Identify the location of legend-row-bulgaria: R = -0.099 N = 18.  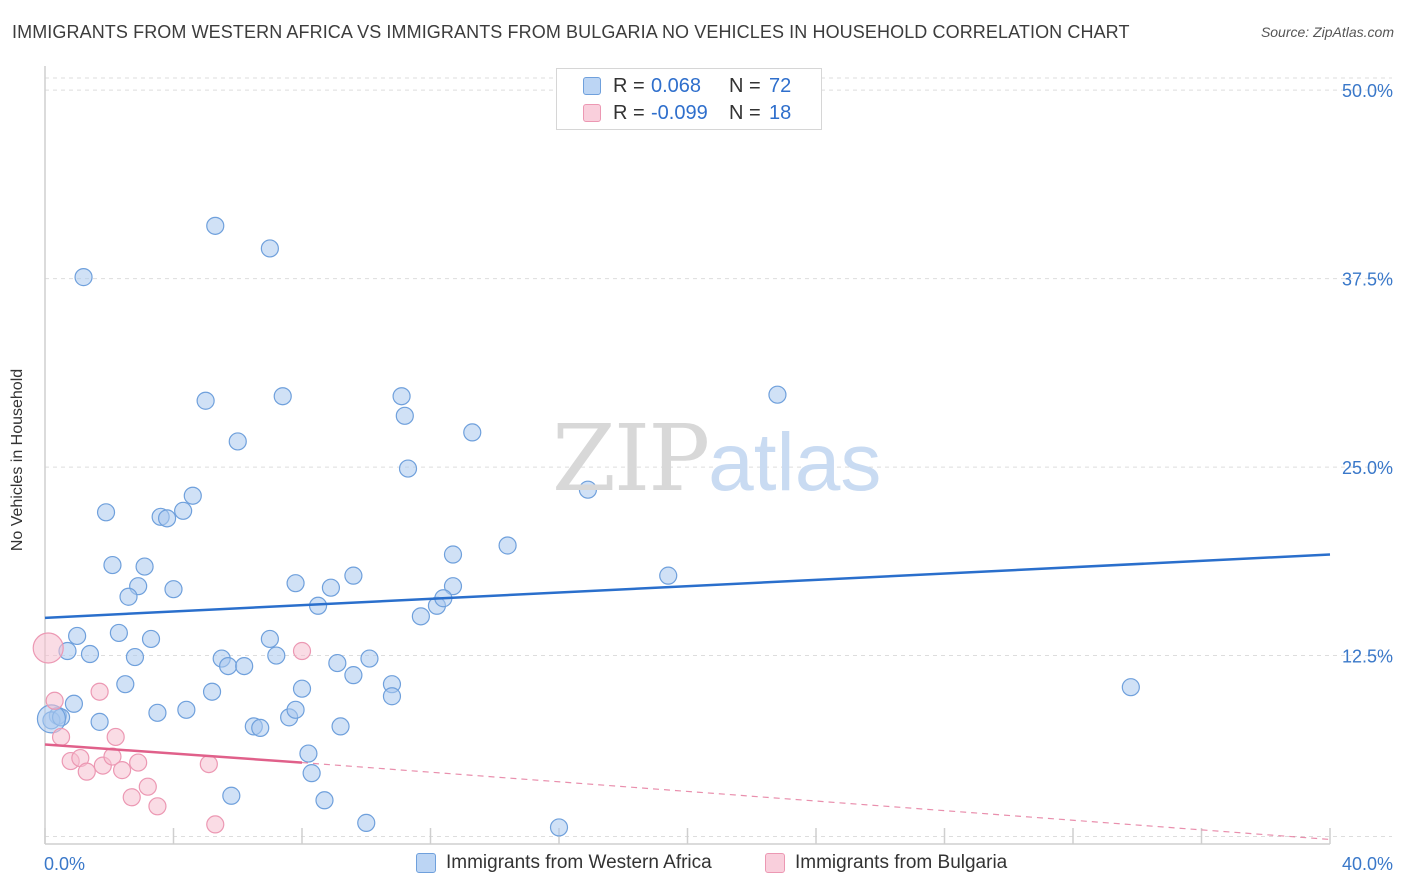
(687, 113).